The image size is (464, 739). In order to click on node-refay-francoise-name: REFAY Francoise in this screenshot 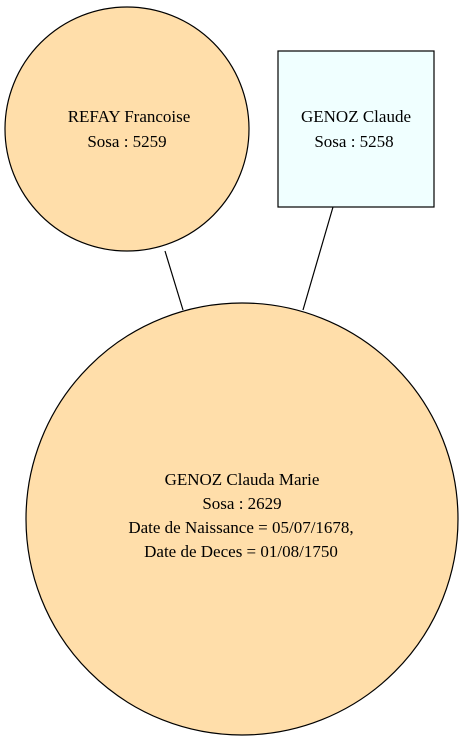, I will do `click(129, 116)`.